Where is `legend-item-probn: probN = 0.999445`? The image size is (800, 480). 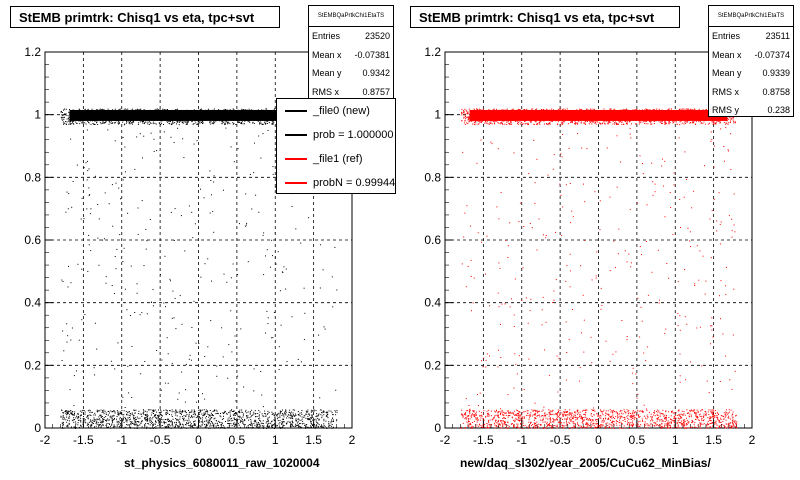
legend-item-probn: probN = 0.999445 is located at coordinates (336, 182).